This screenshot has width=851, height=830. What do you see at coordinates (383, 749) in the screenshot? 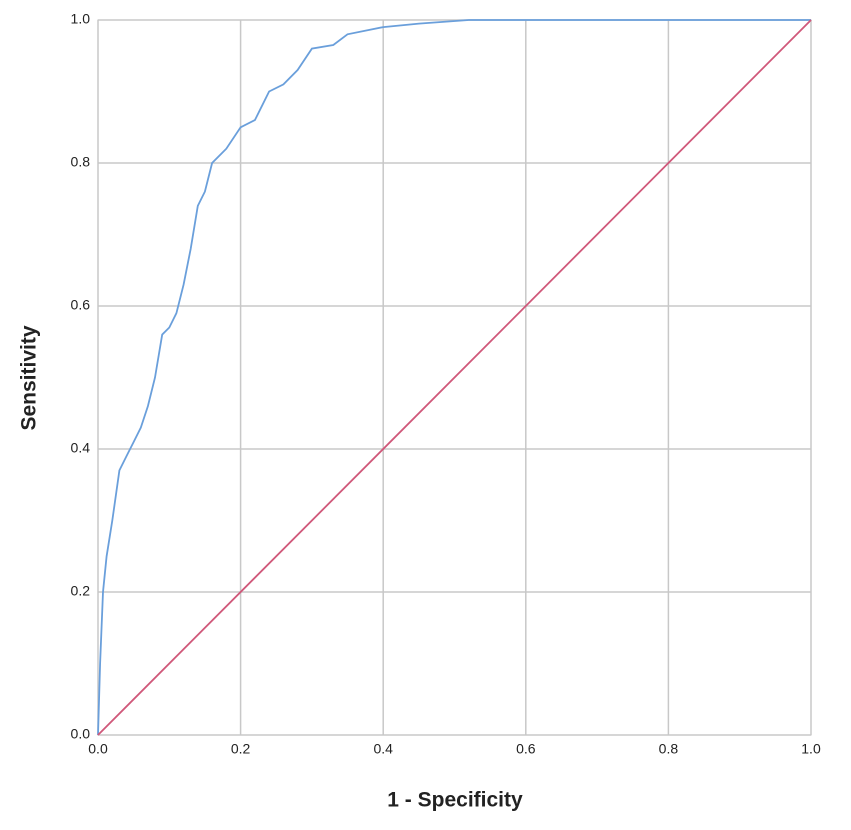
I see `x-tick-label: 0.4` at bounding box center [383, 749].